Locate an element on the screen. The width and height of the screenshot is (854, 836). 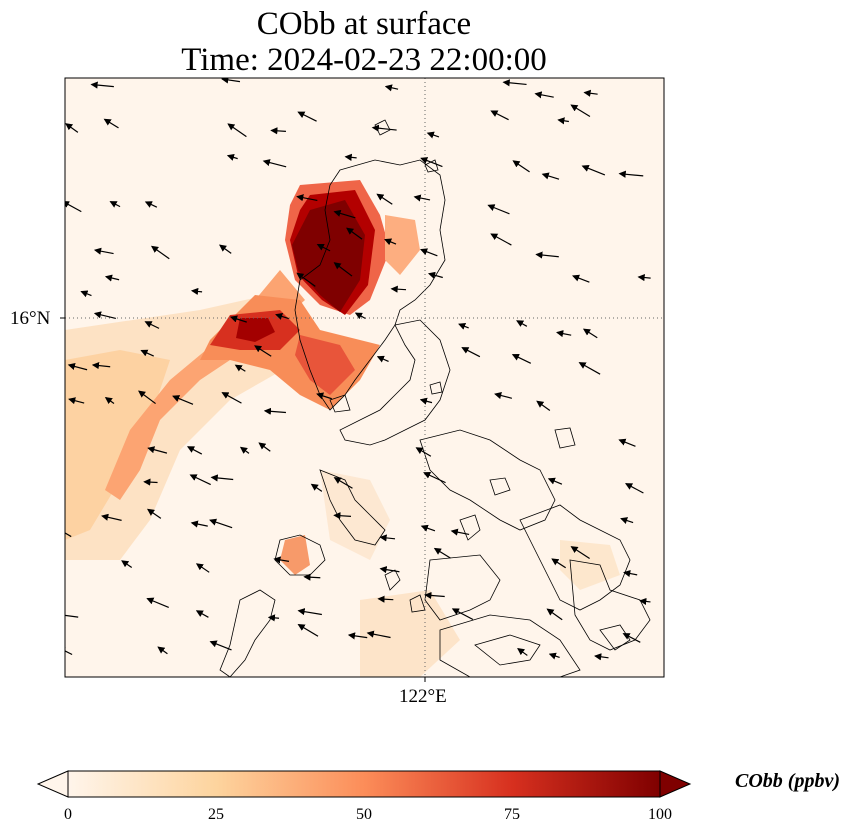
colorbar-tick-75: 75 is located at coordinates (512, 814).